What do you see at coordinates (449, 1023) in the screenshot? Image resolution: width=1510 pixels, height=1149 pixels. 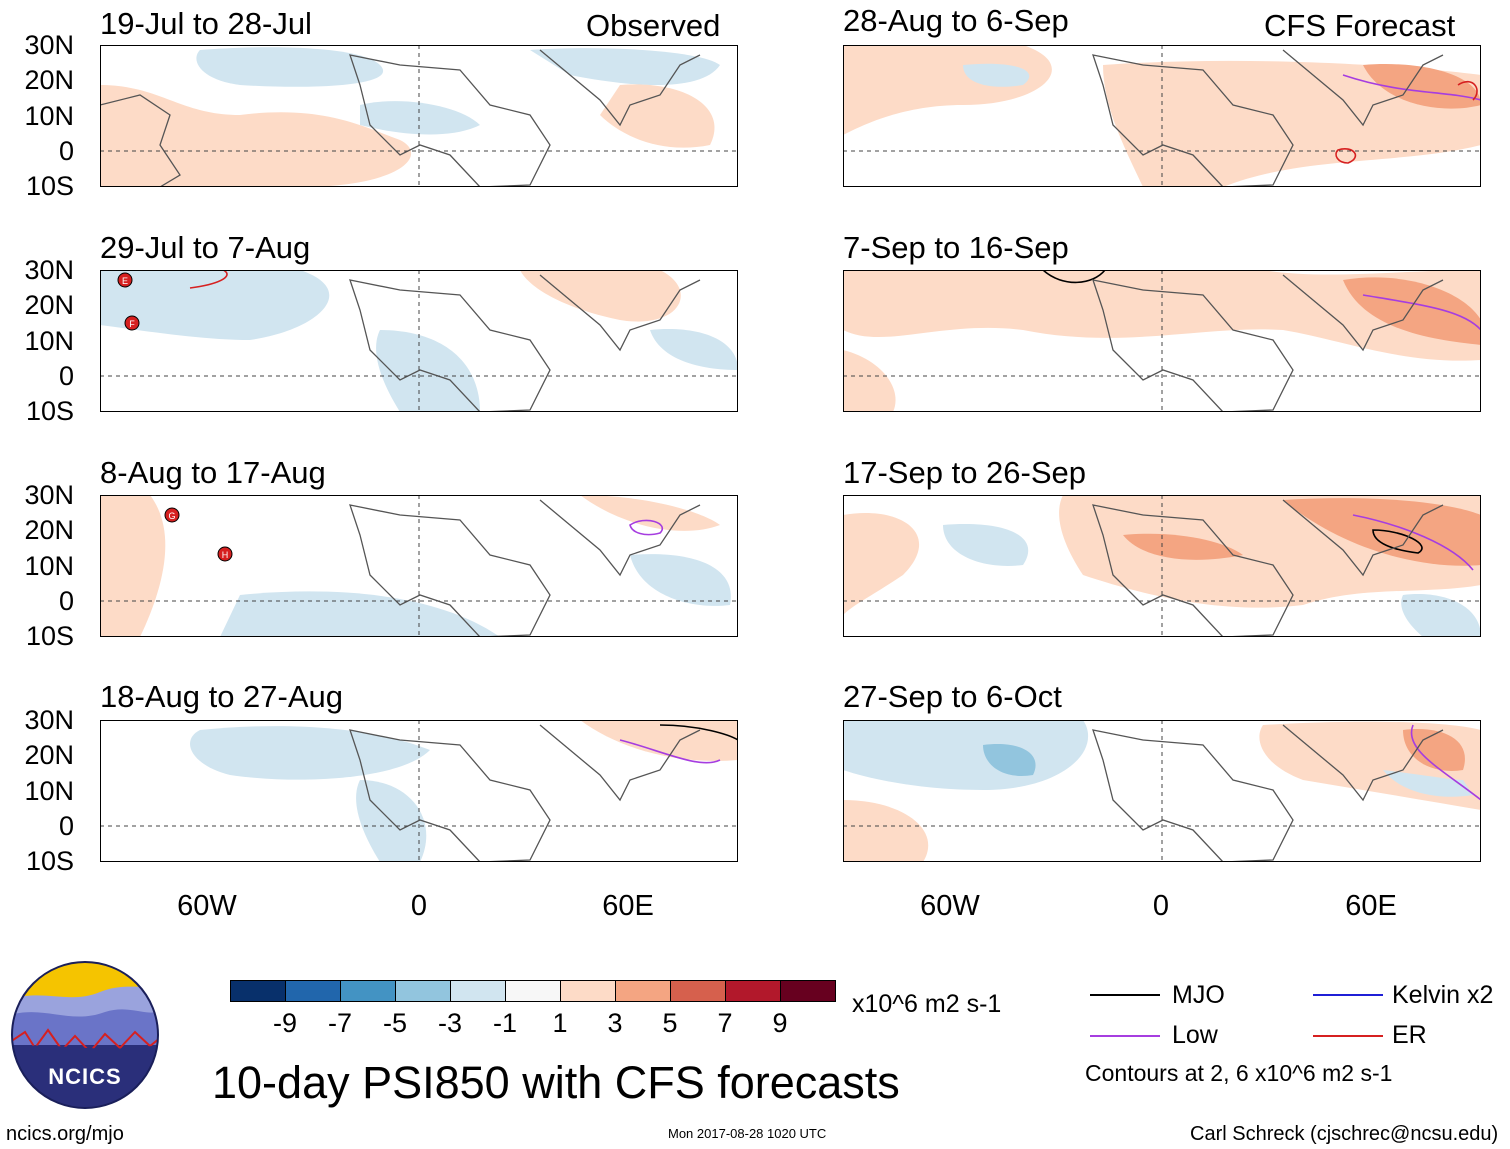 I see `colorbar-tick-label: -3` at bounding box center [449, 1023].